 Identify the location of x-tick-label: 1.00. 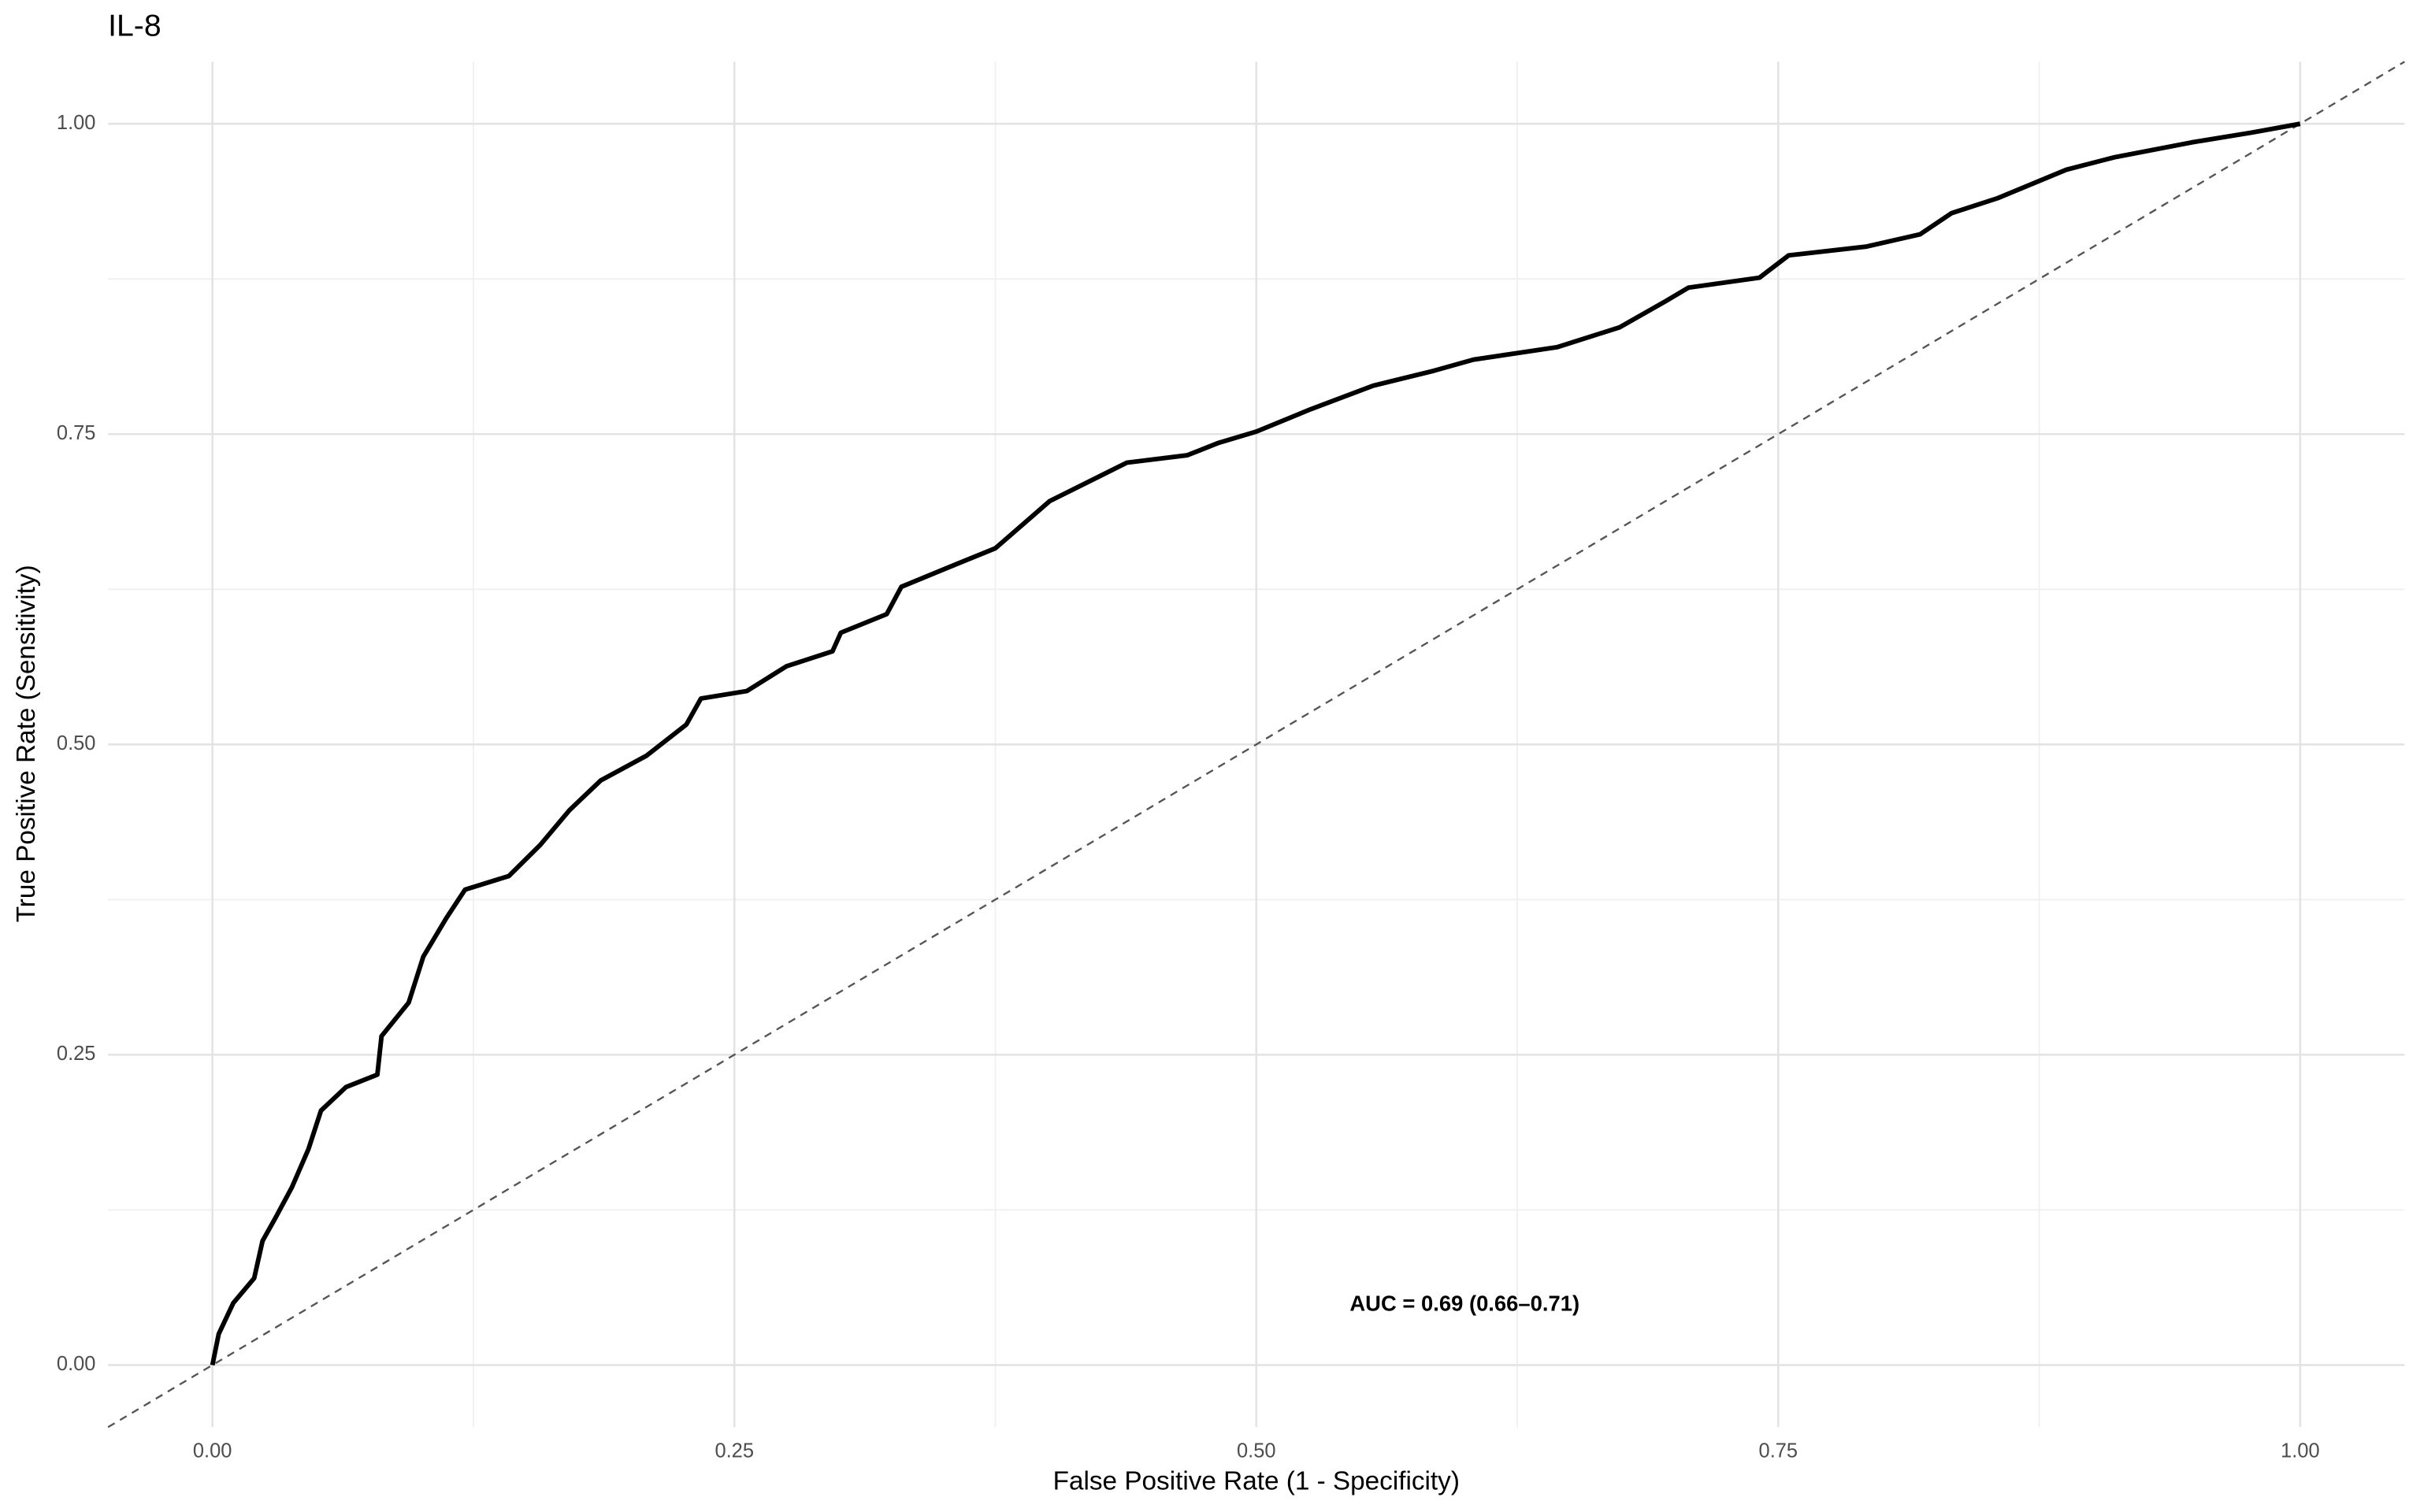
(2300, 1451).